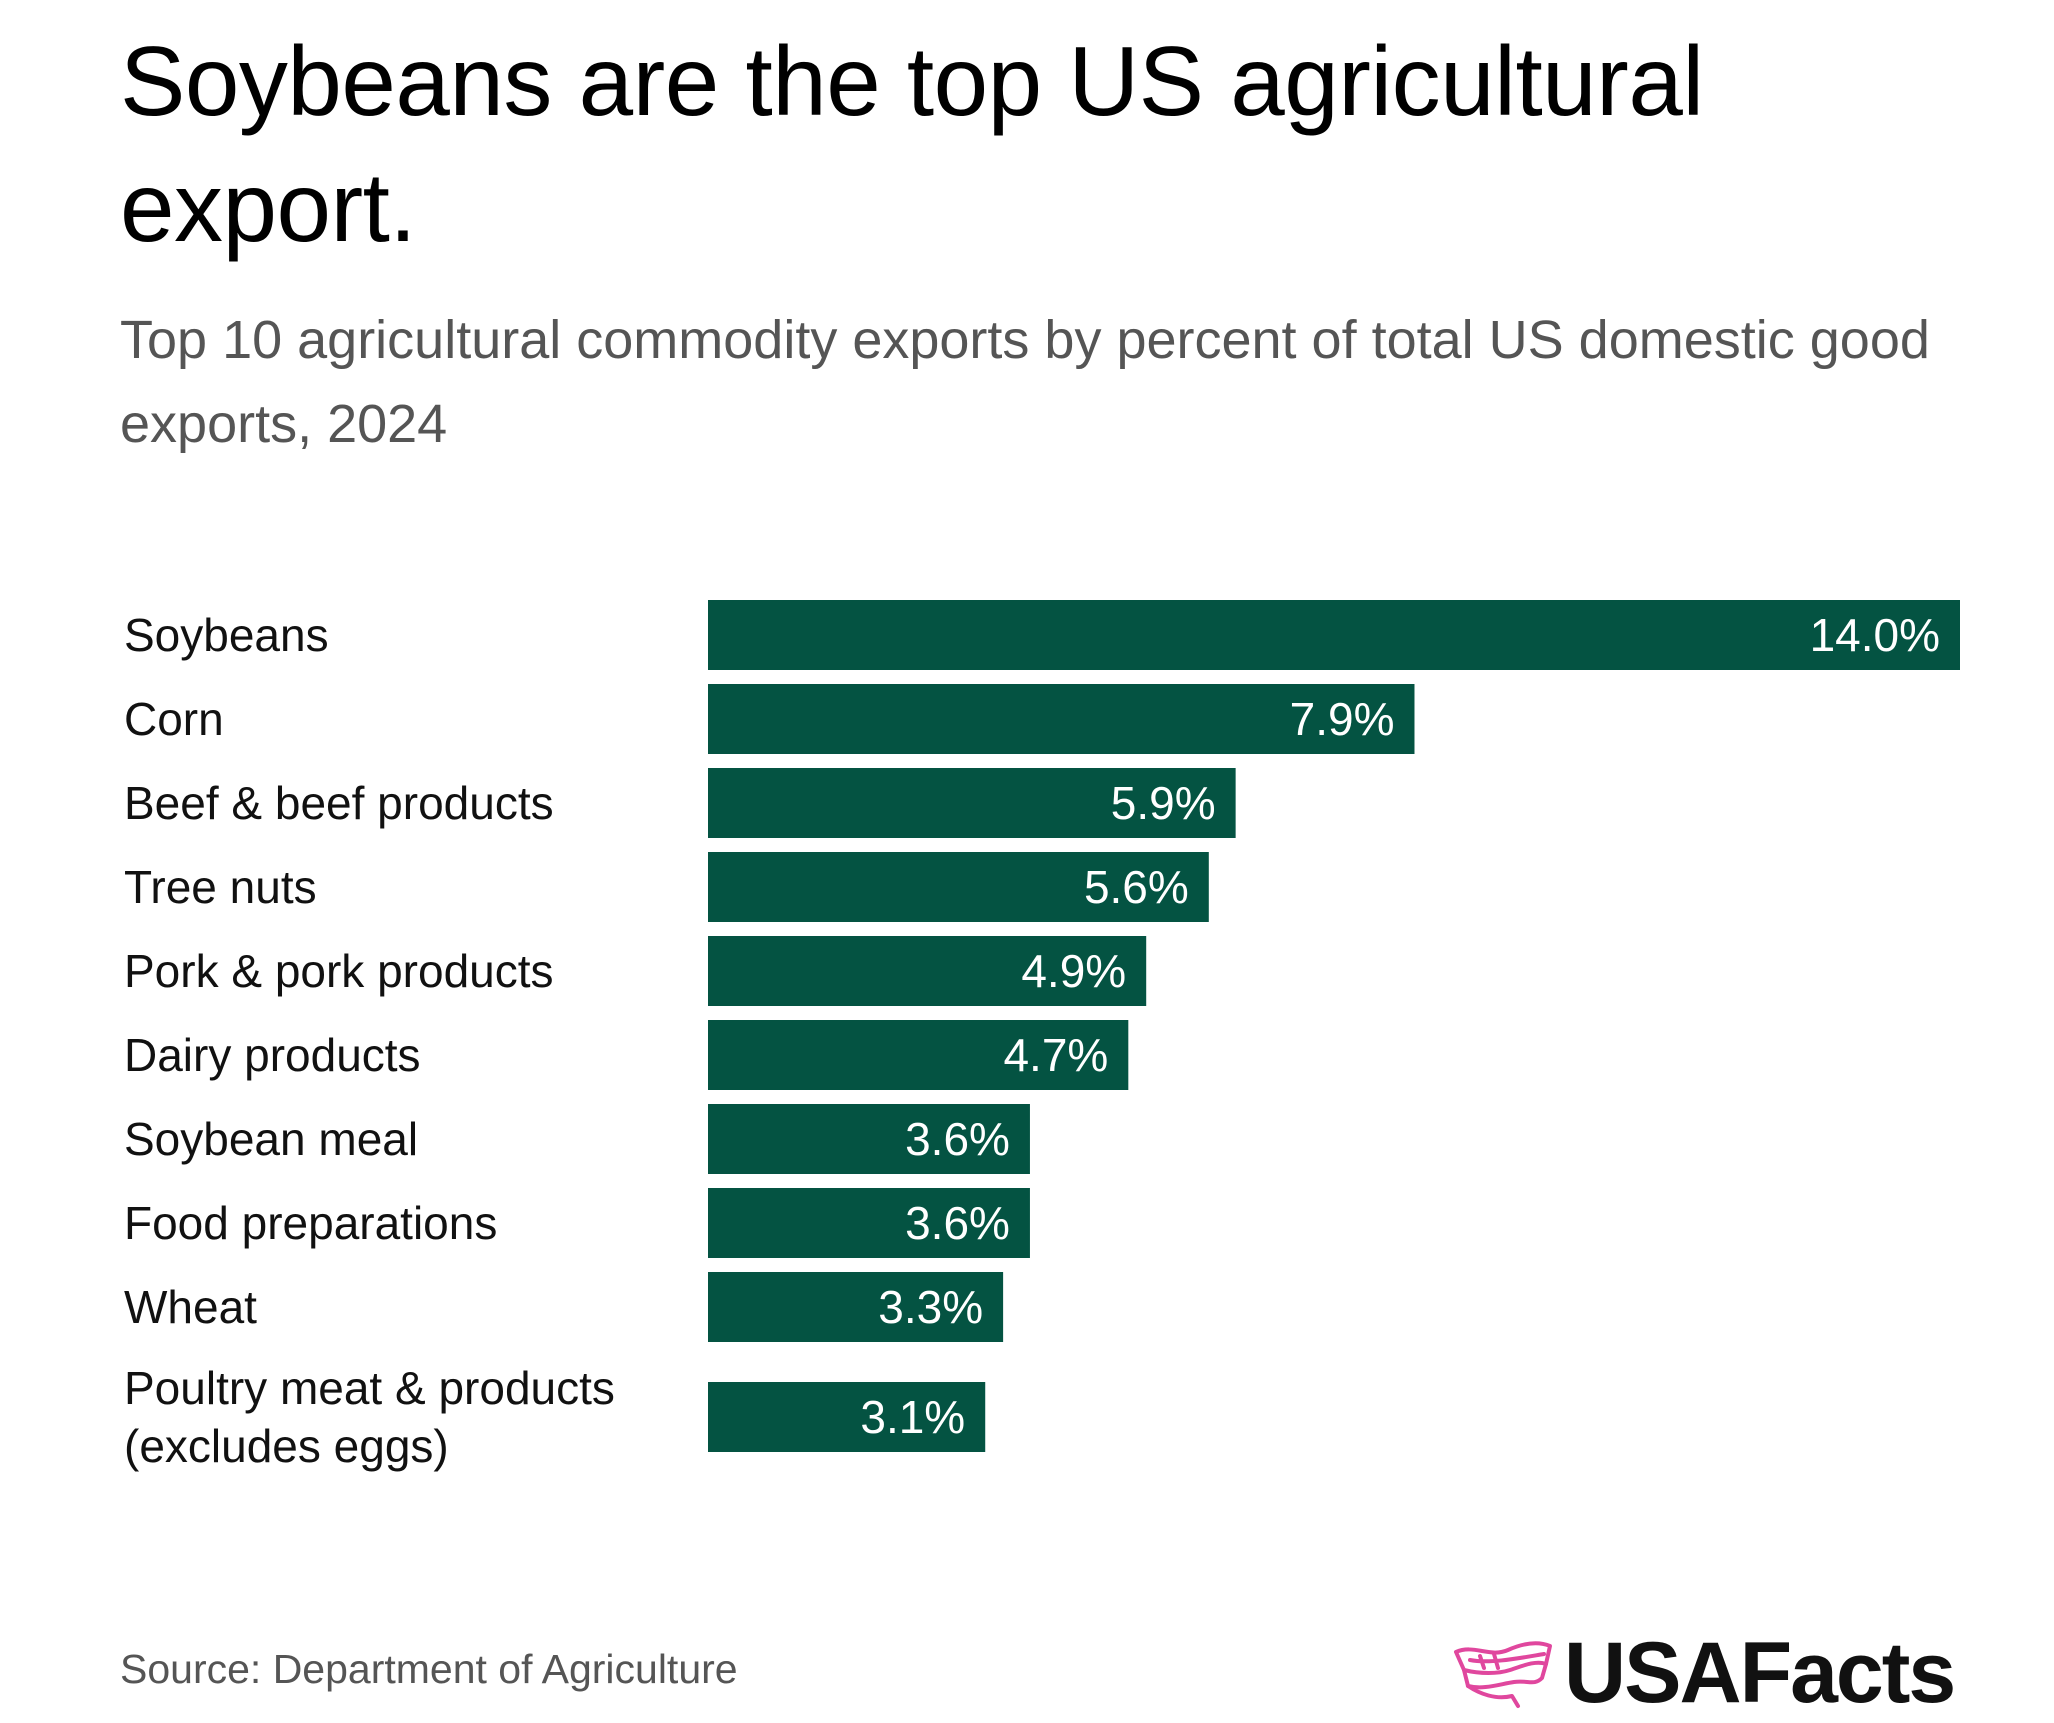  What do you see at coordinates (1163, 803) in the screenshot?
I see `bar-value-label-2: 5.9%` at bounding box center [1163, 803].